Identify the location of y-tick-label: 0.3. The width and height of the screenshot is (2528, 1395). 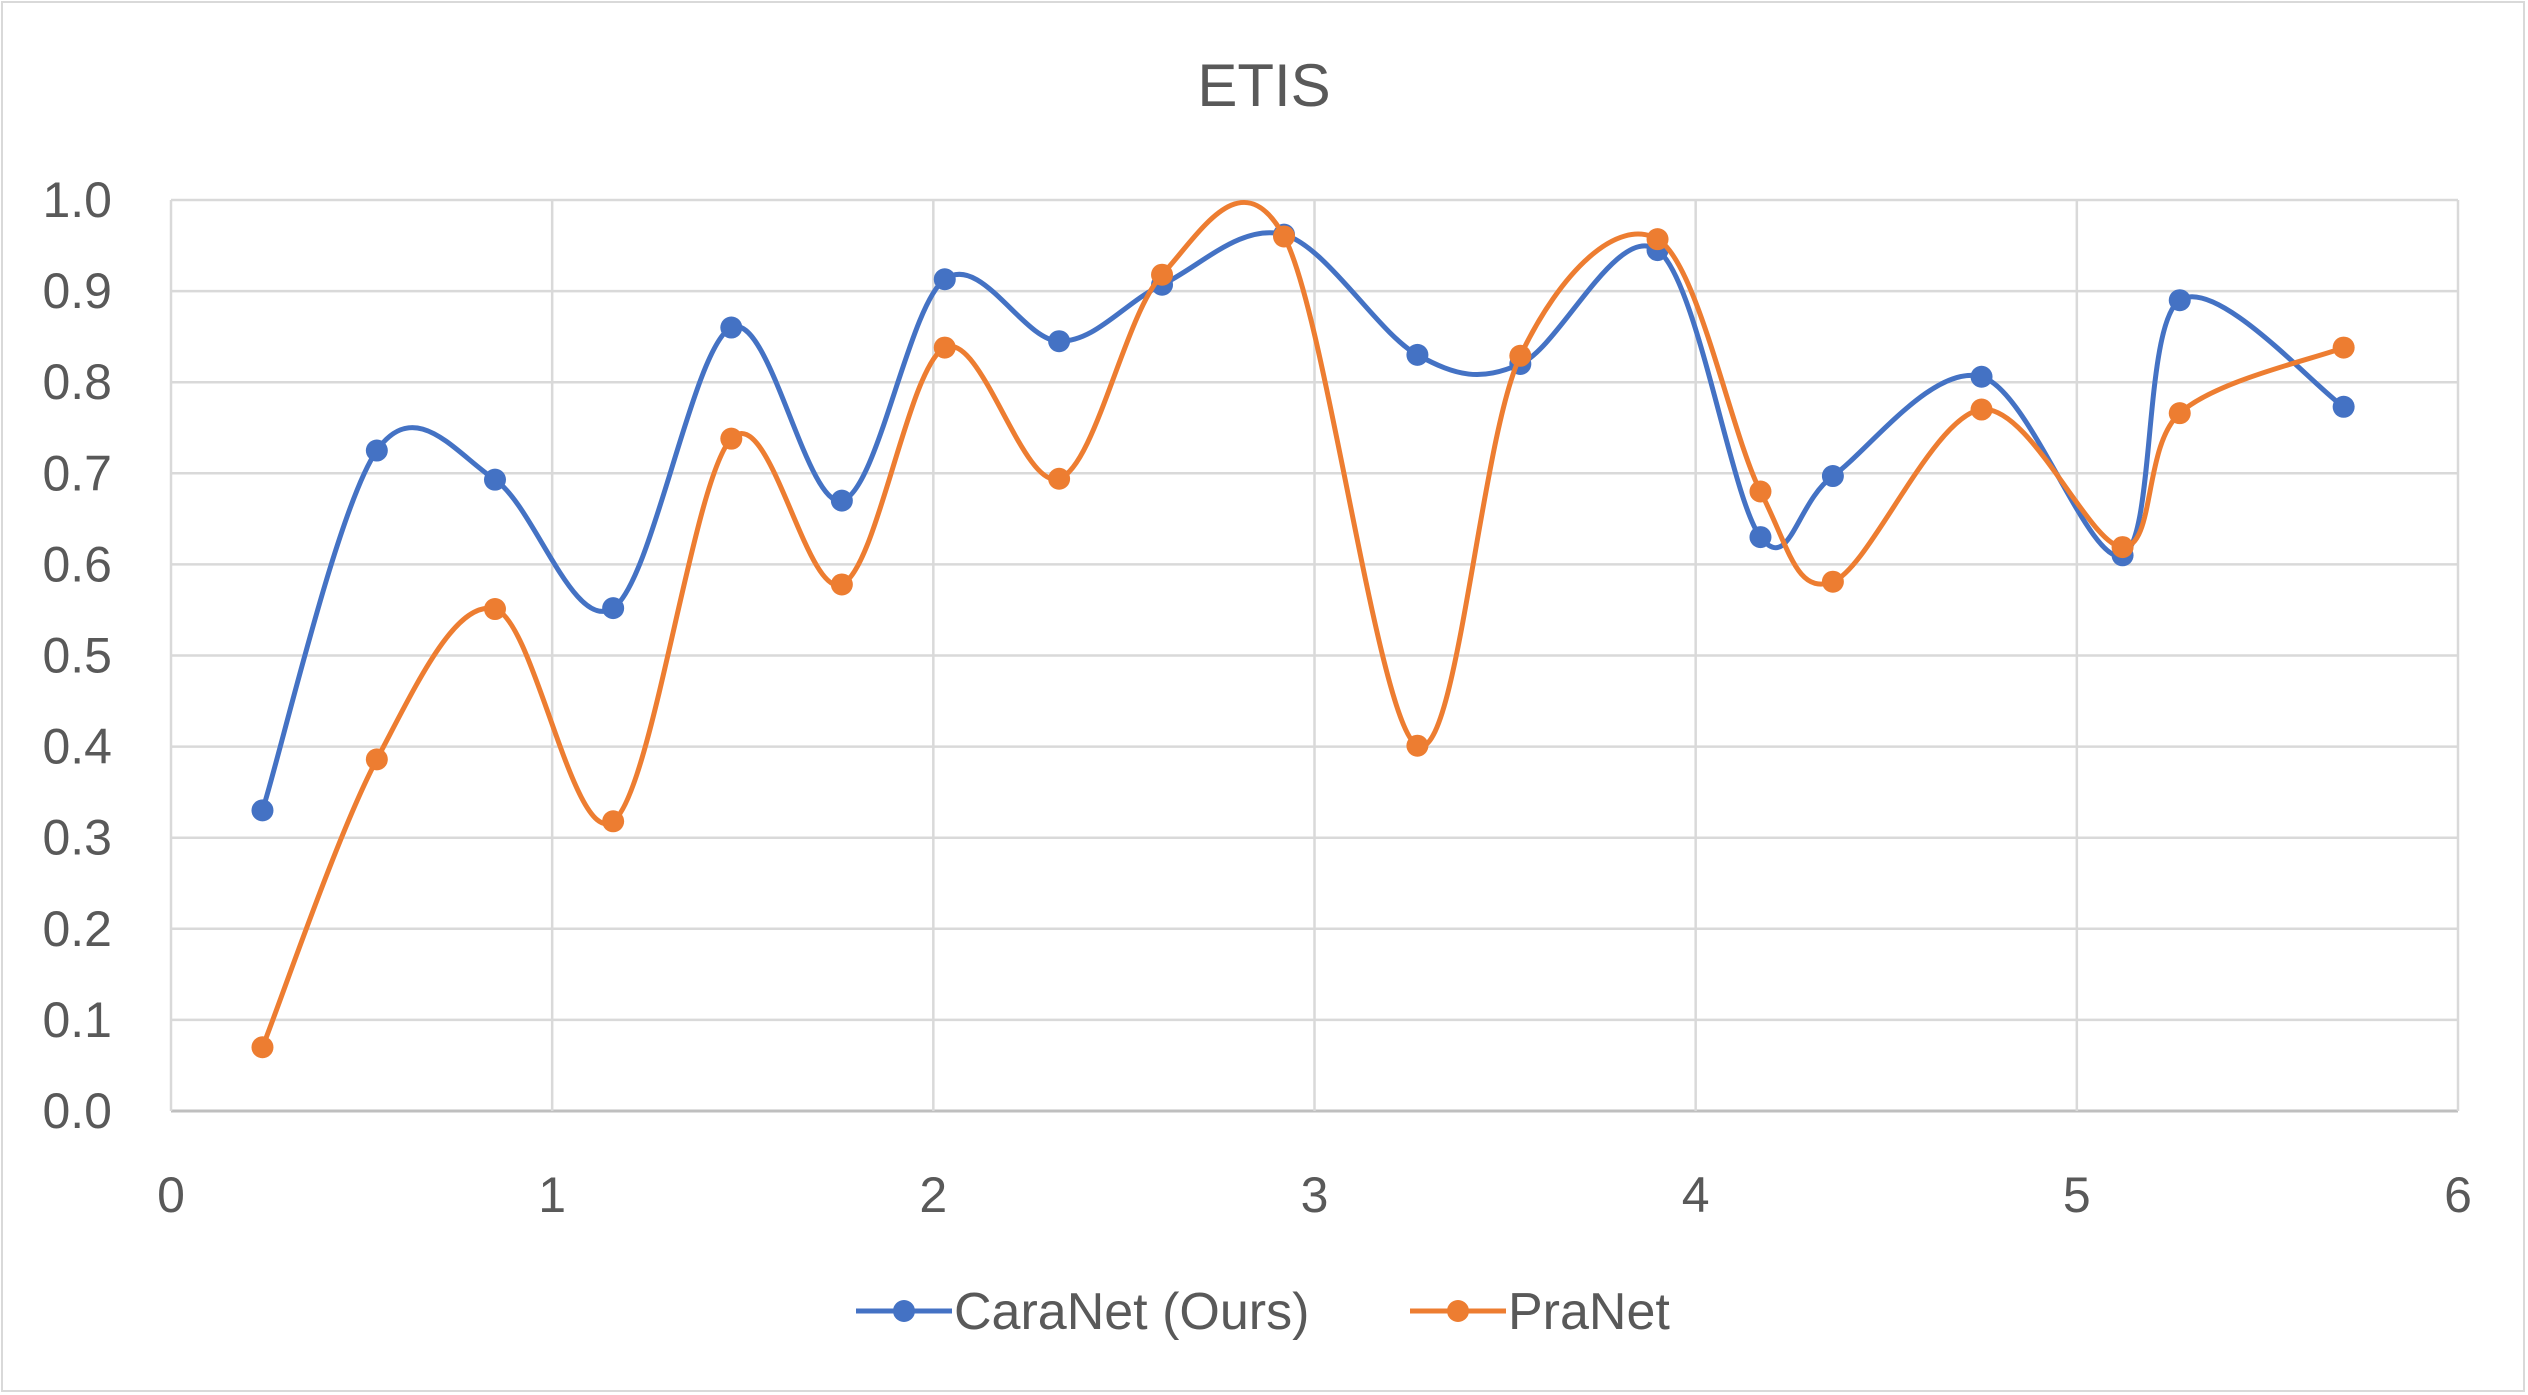
(77, 838).